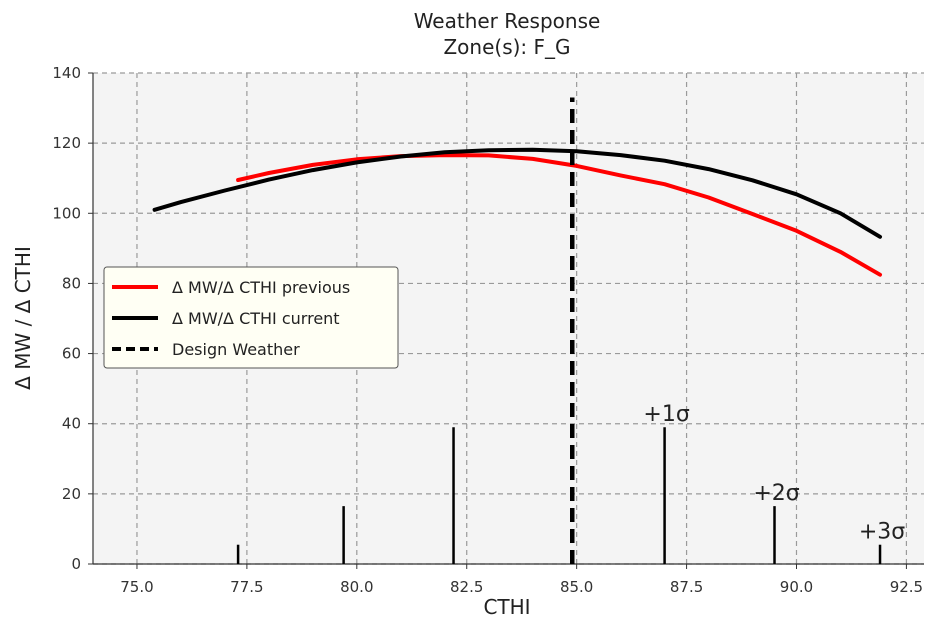 Image resolution: width=926 pixels, height=624 pixels. I want to click on y-tick-label: 20, so click(71, 494).